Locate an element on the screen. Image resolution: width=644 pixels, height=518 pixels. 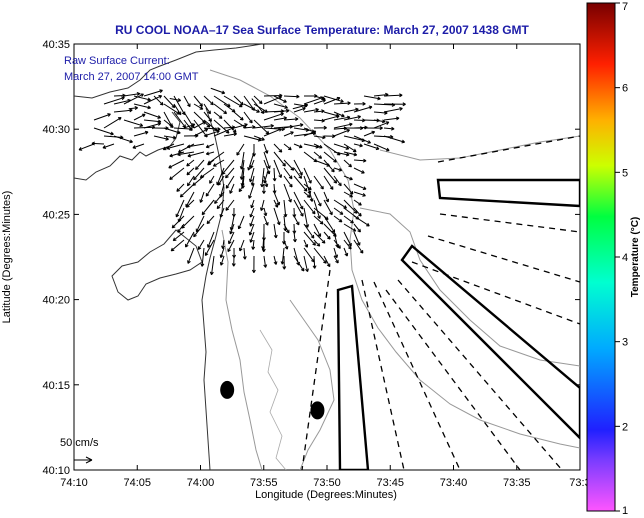
x-tick-label: 73:3 is located at coordinates (579, 483).